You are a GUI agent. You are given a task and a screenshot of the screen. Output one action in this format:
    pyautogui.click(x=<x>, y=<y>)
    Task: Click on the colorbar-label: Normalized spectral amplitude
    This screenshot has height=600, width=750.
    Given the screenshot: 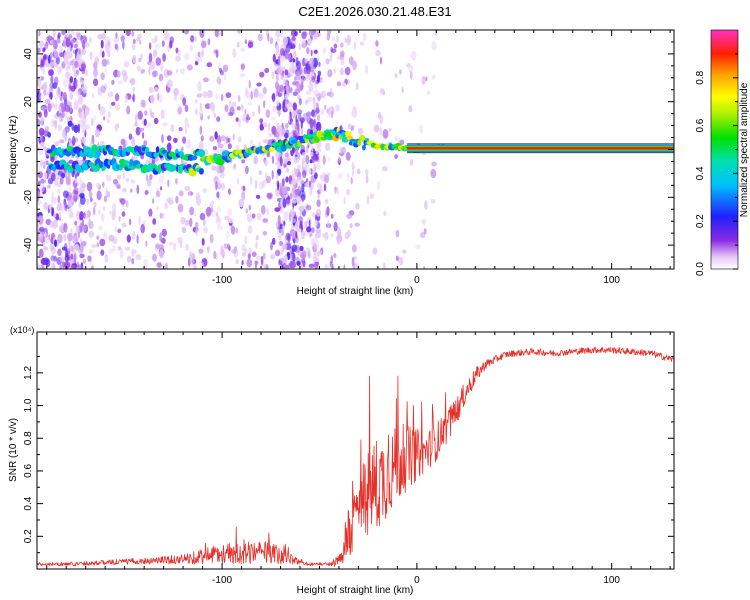 What is the action you would take?
    pyautogui.click(x=744, y=149)
    